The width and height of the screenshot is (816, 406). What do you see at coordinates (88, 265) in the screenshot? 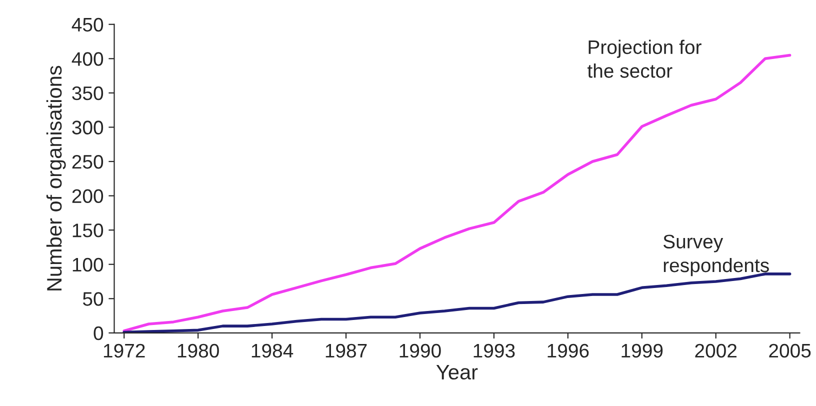
I see `y-tick-label: 100` at bounding box center [88, 265].